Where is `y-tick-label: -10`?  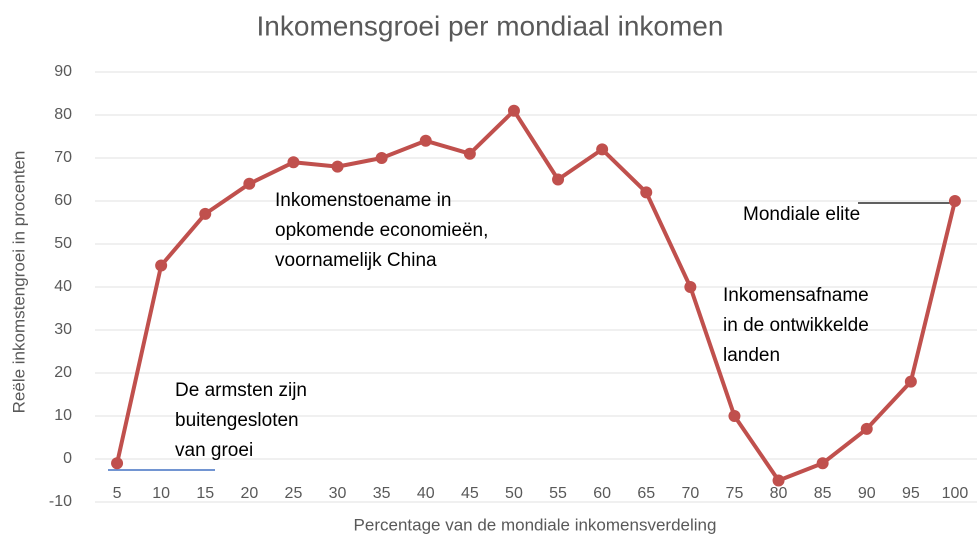
y-tick-label: -10 is located at coordinates (60, 501).